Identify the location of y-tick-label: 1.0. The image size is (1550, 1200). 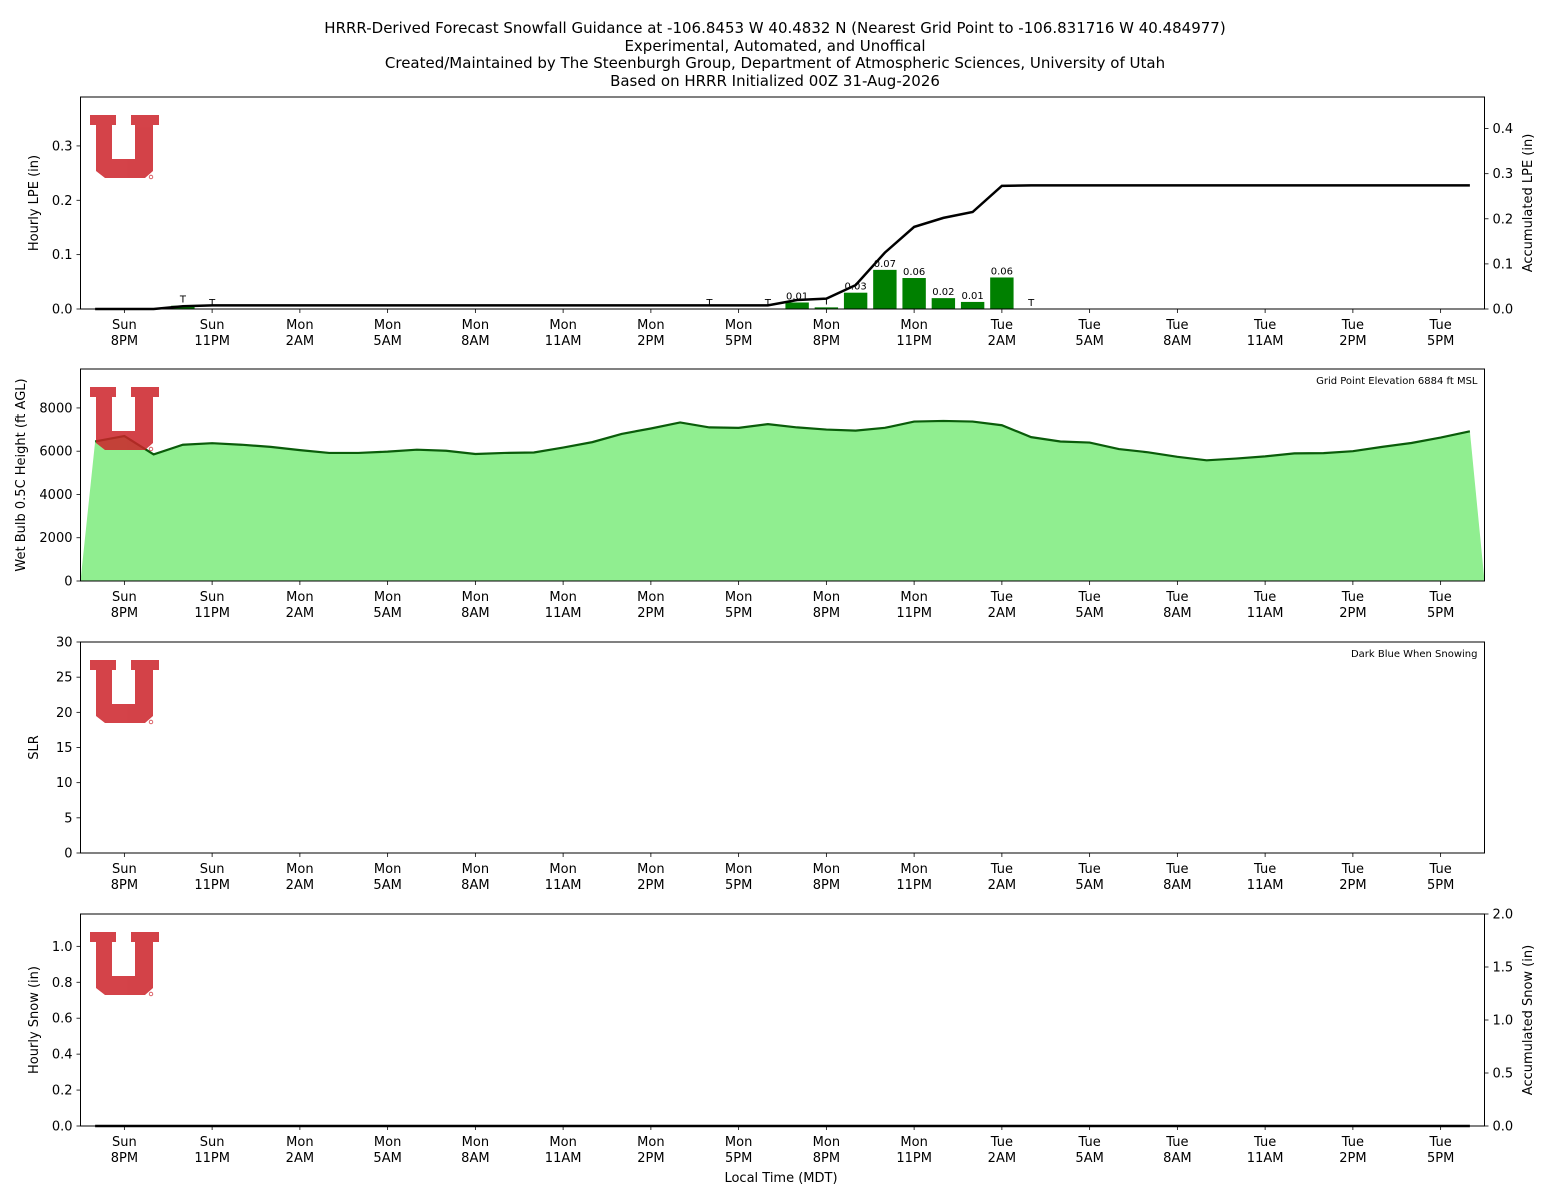
(62, 947).